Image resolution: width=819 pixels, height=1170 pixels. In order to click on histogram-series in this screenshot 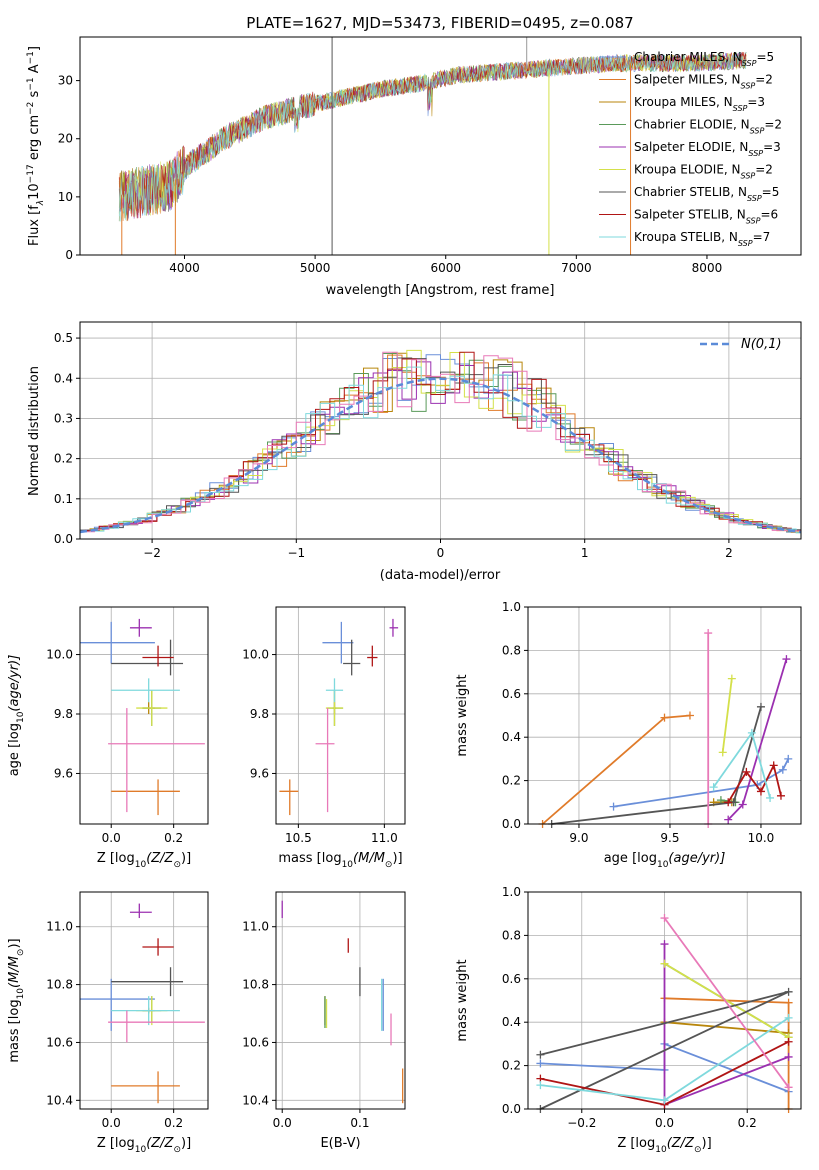, I will do `click(440, 443)`.